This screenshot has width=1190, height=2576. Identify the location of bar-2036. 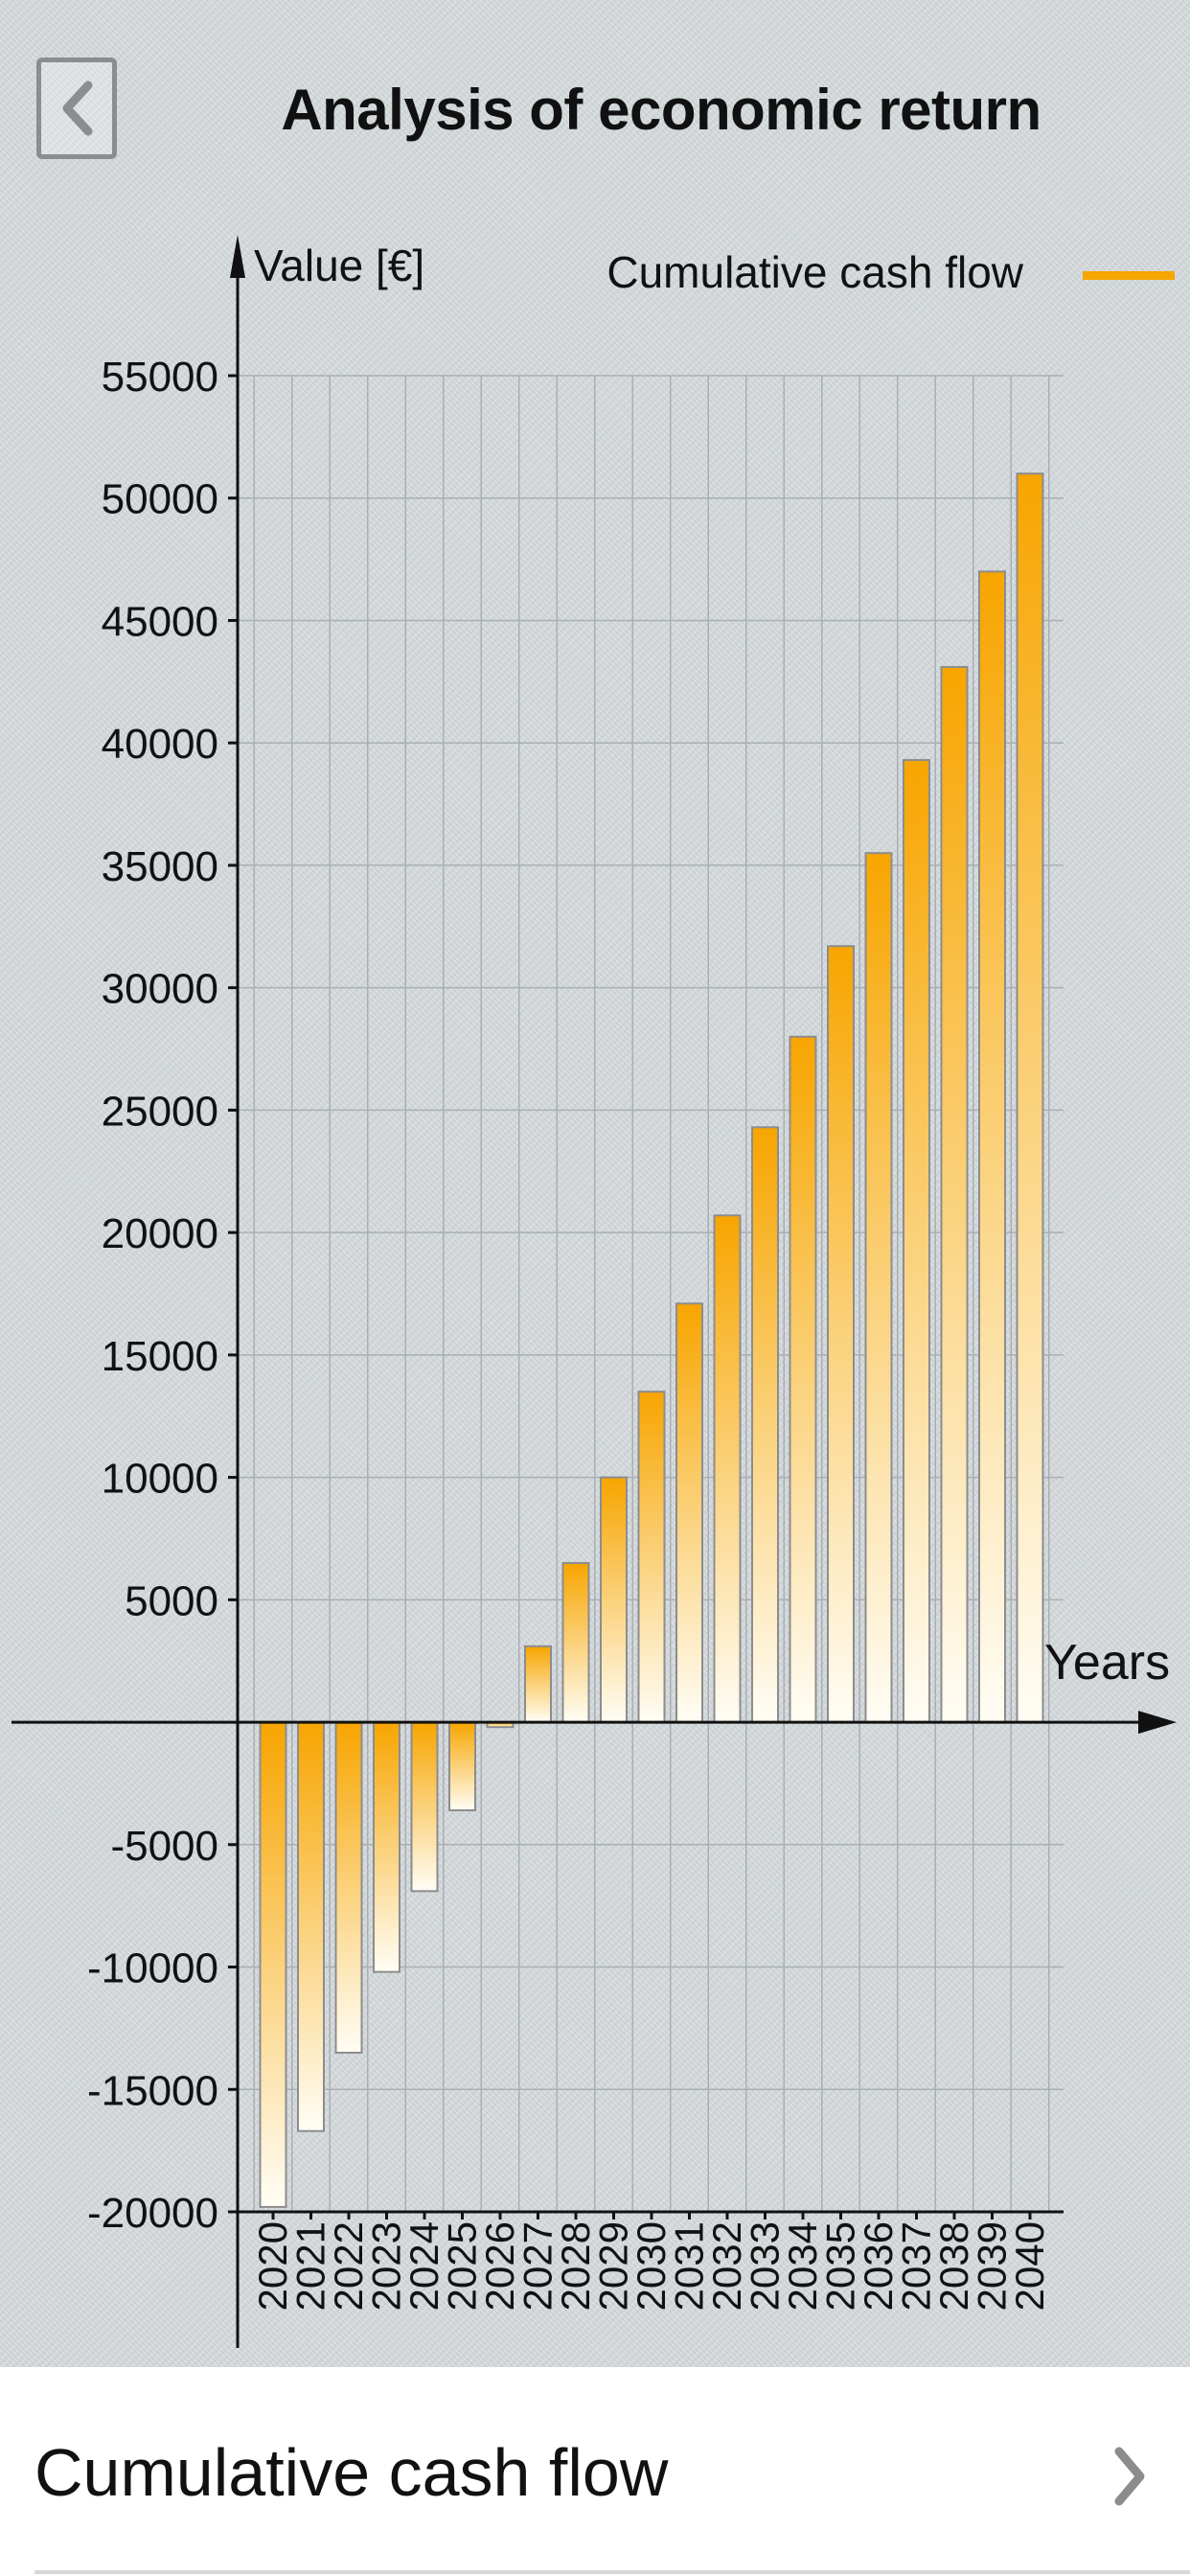
(879, 1288).